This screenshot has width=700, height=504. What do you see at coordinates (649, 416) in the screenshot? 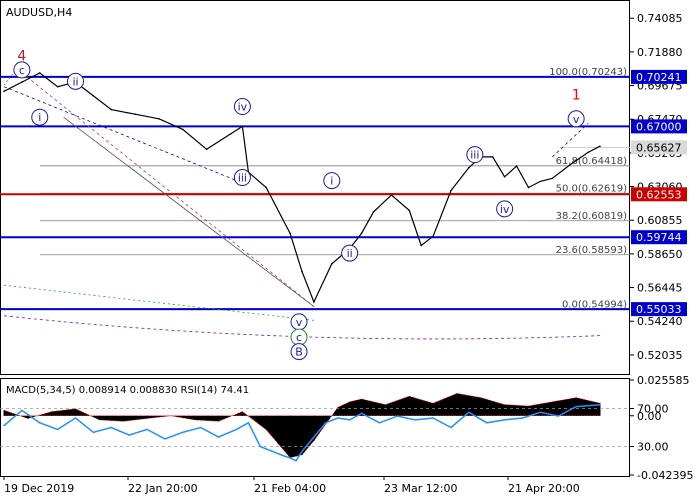
I see `ind-tick-label-2: 0.00` at bounding box center [649, 416].